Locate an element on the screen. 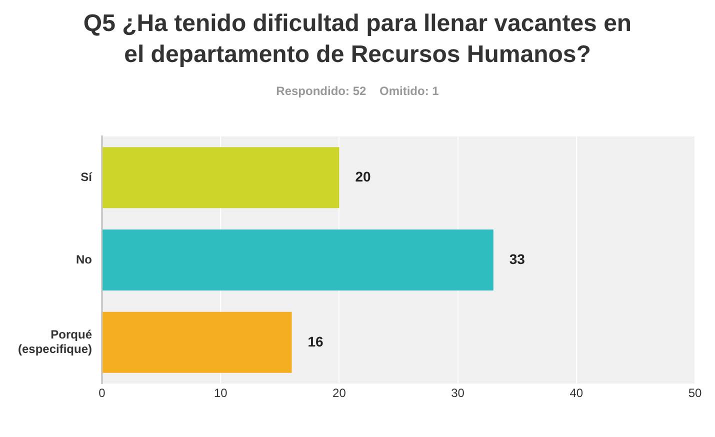 The image size is (715, 437). x-tick-label: 0 is located at coordinates (102, 393).